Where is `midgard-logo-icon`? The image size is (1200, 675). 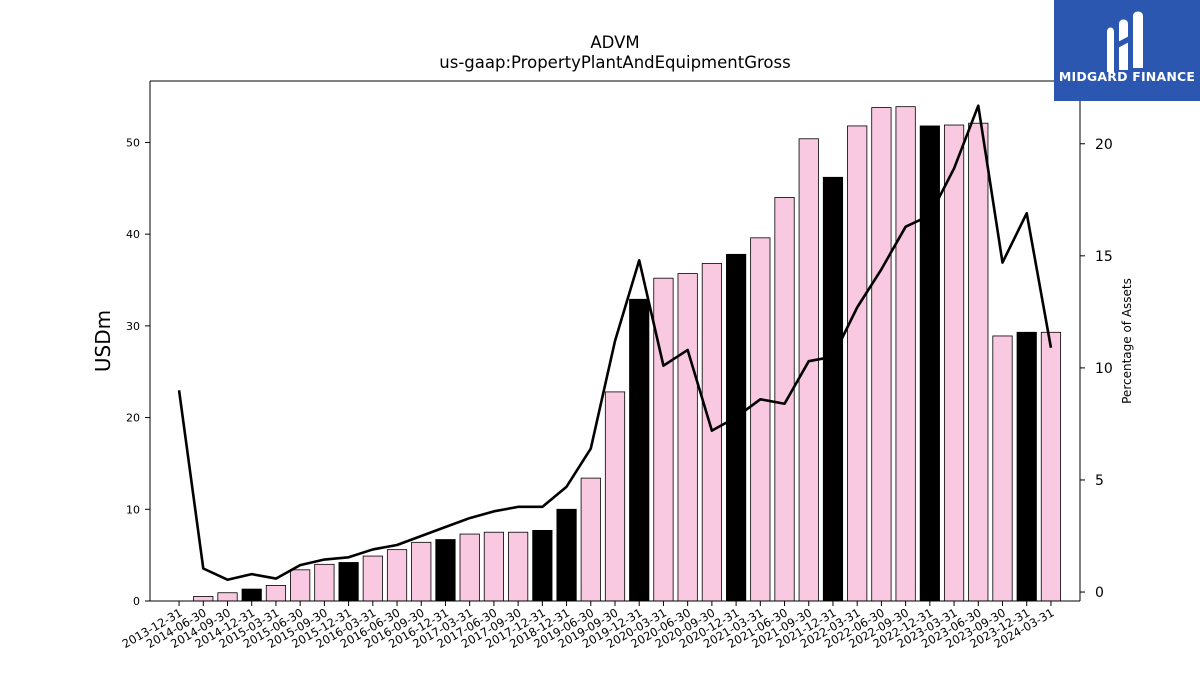
midgard-logo-icon is located at coordinates (1125, 41).